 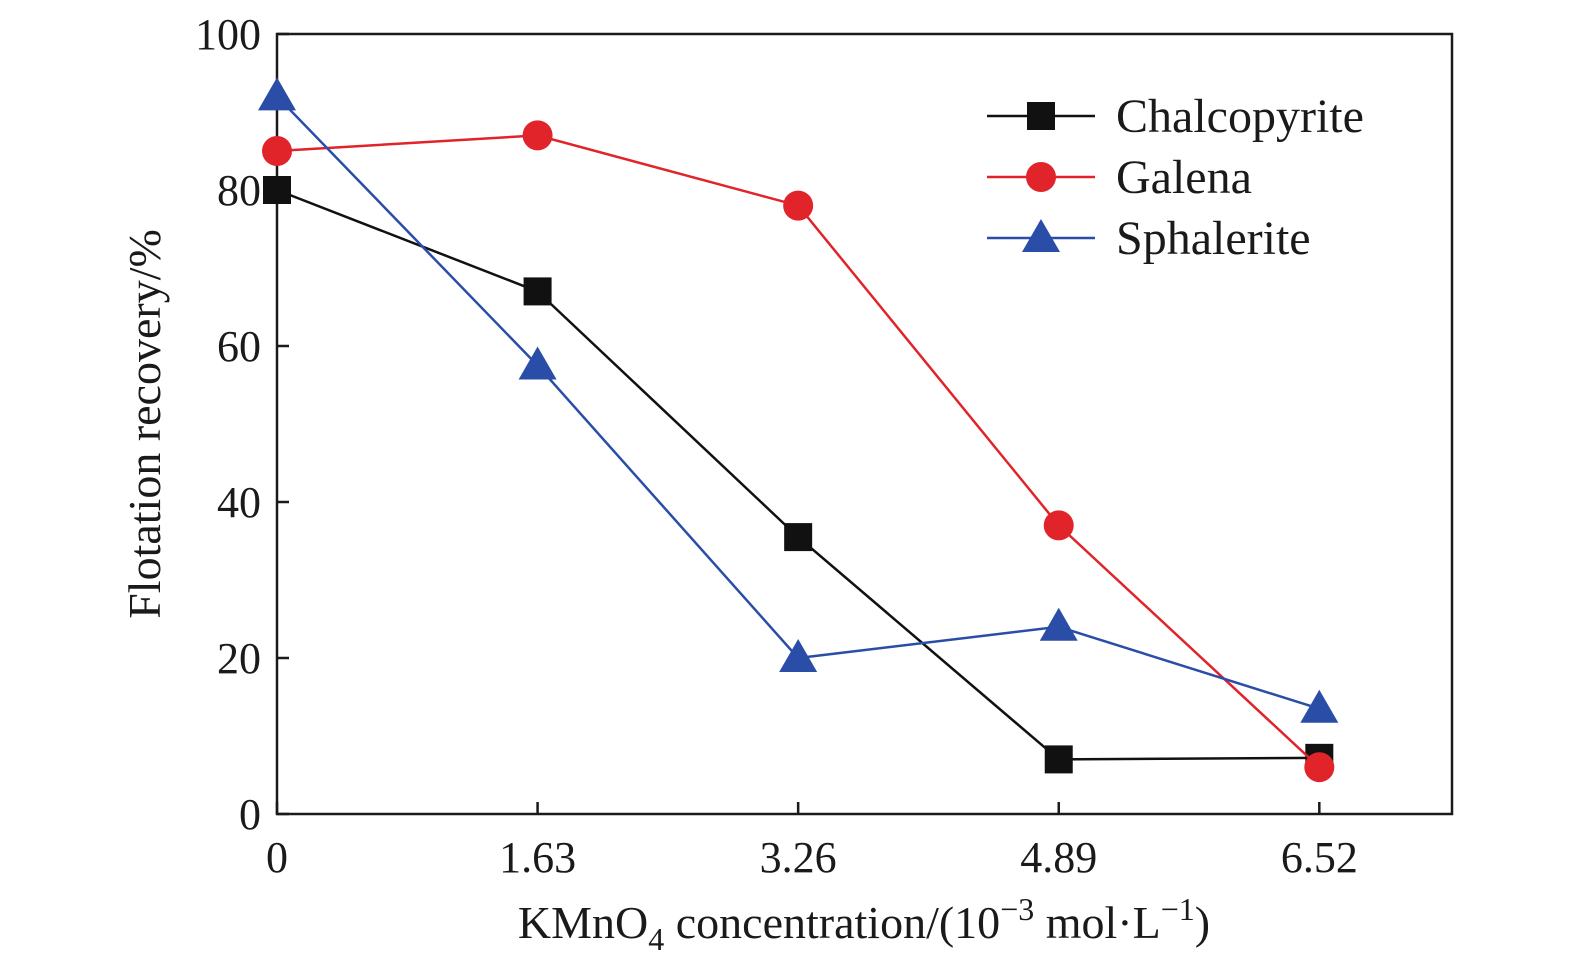 What do you see at coordinates (583, 922) in the screenshot?
I see `x-axis-title-part: KMnO` at bounding box center [583, 922].